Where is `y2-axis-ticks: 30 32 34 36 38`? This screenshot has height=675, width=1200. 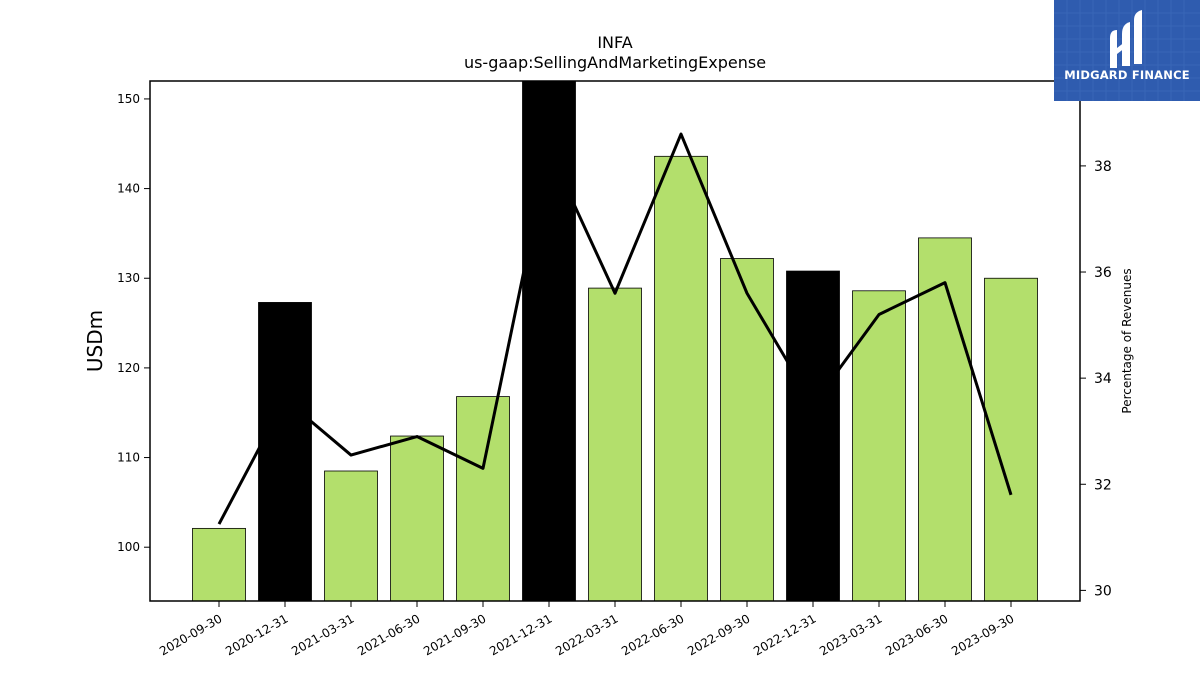 y2-axis-ticks: 30 32 34 36 38 is located at coordinates (1096, 379).